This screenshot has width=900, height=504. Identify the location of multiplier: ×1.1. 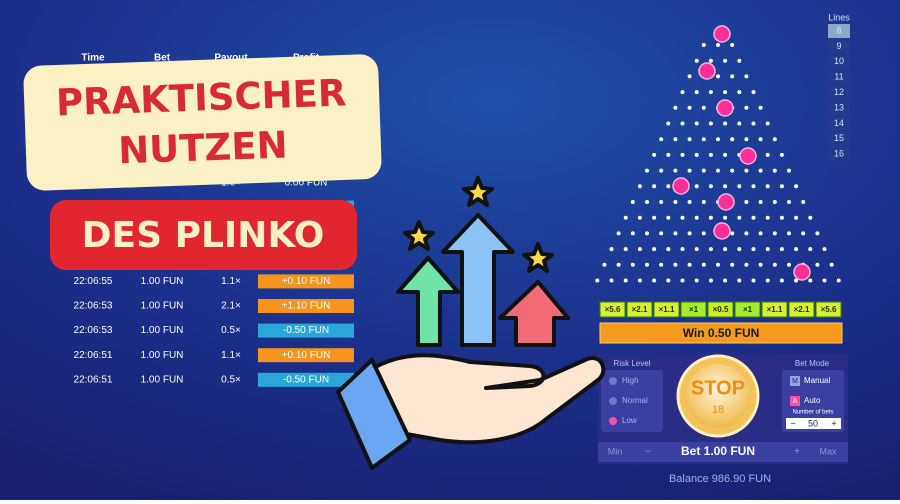
(667, 309).